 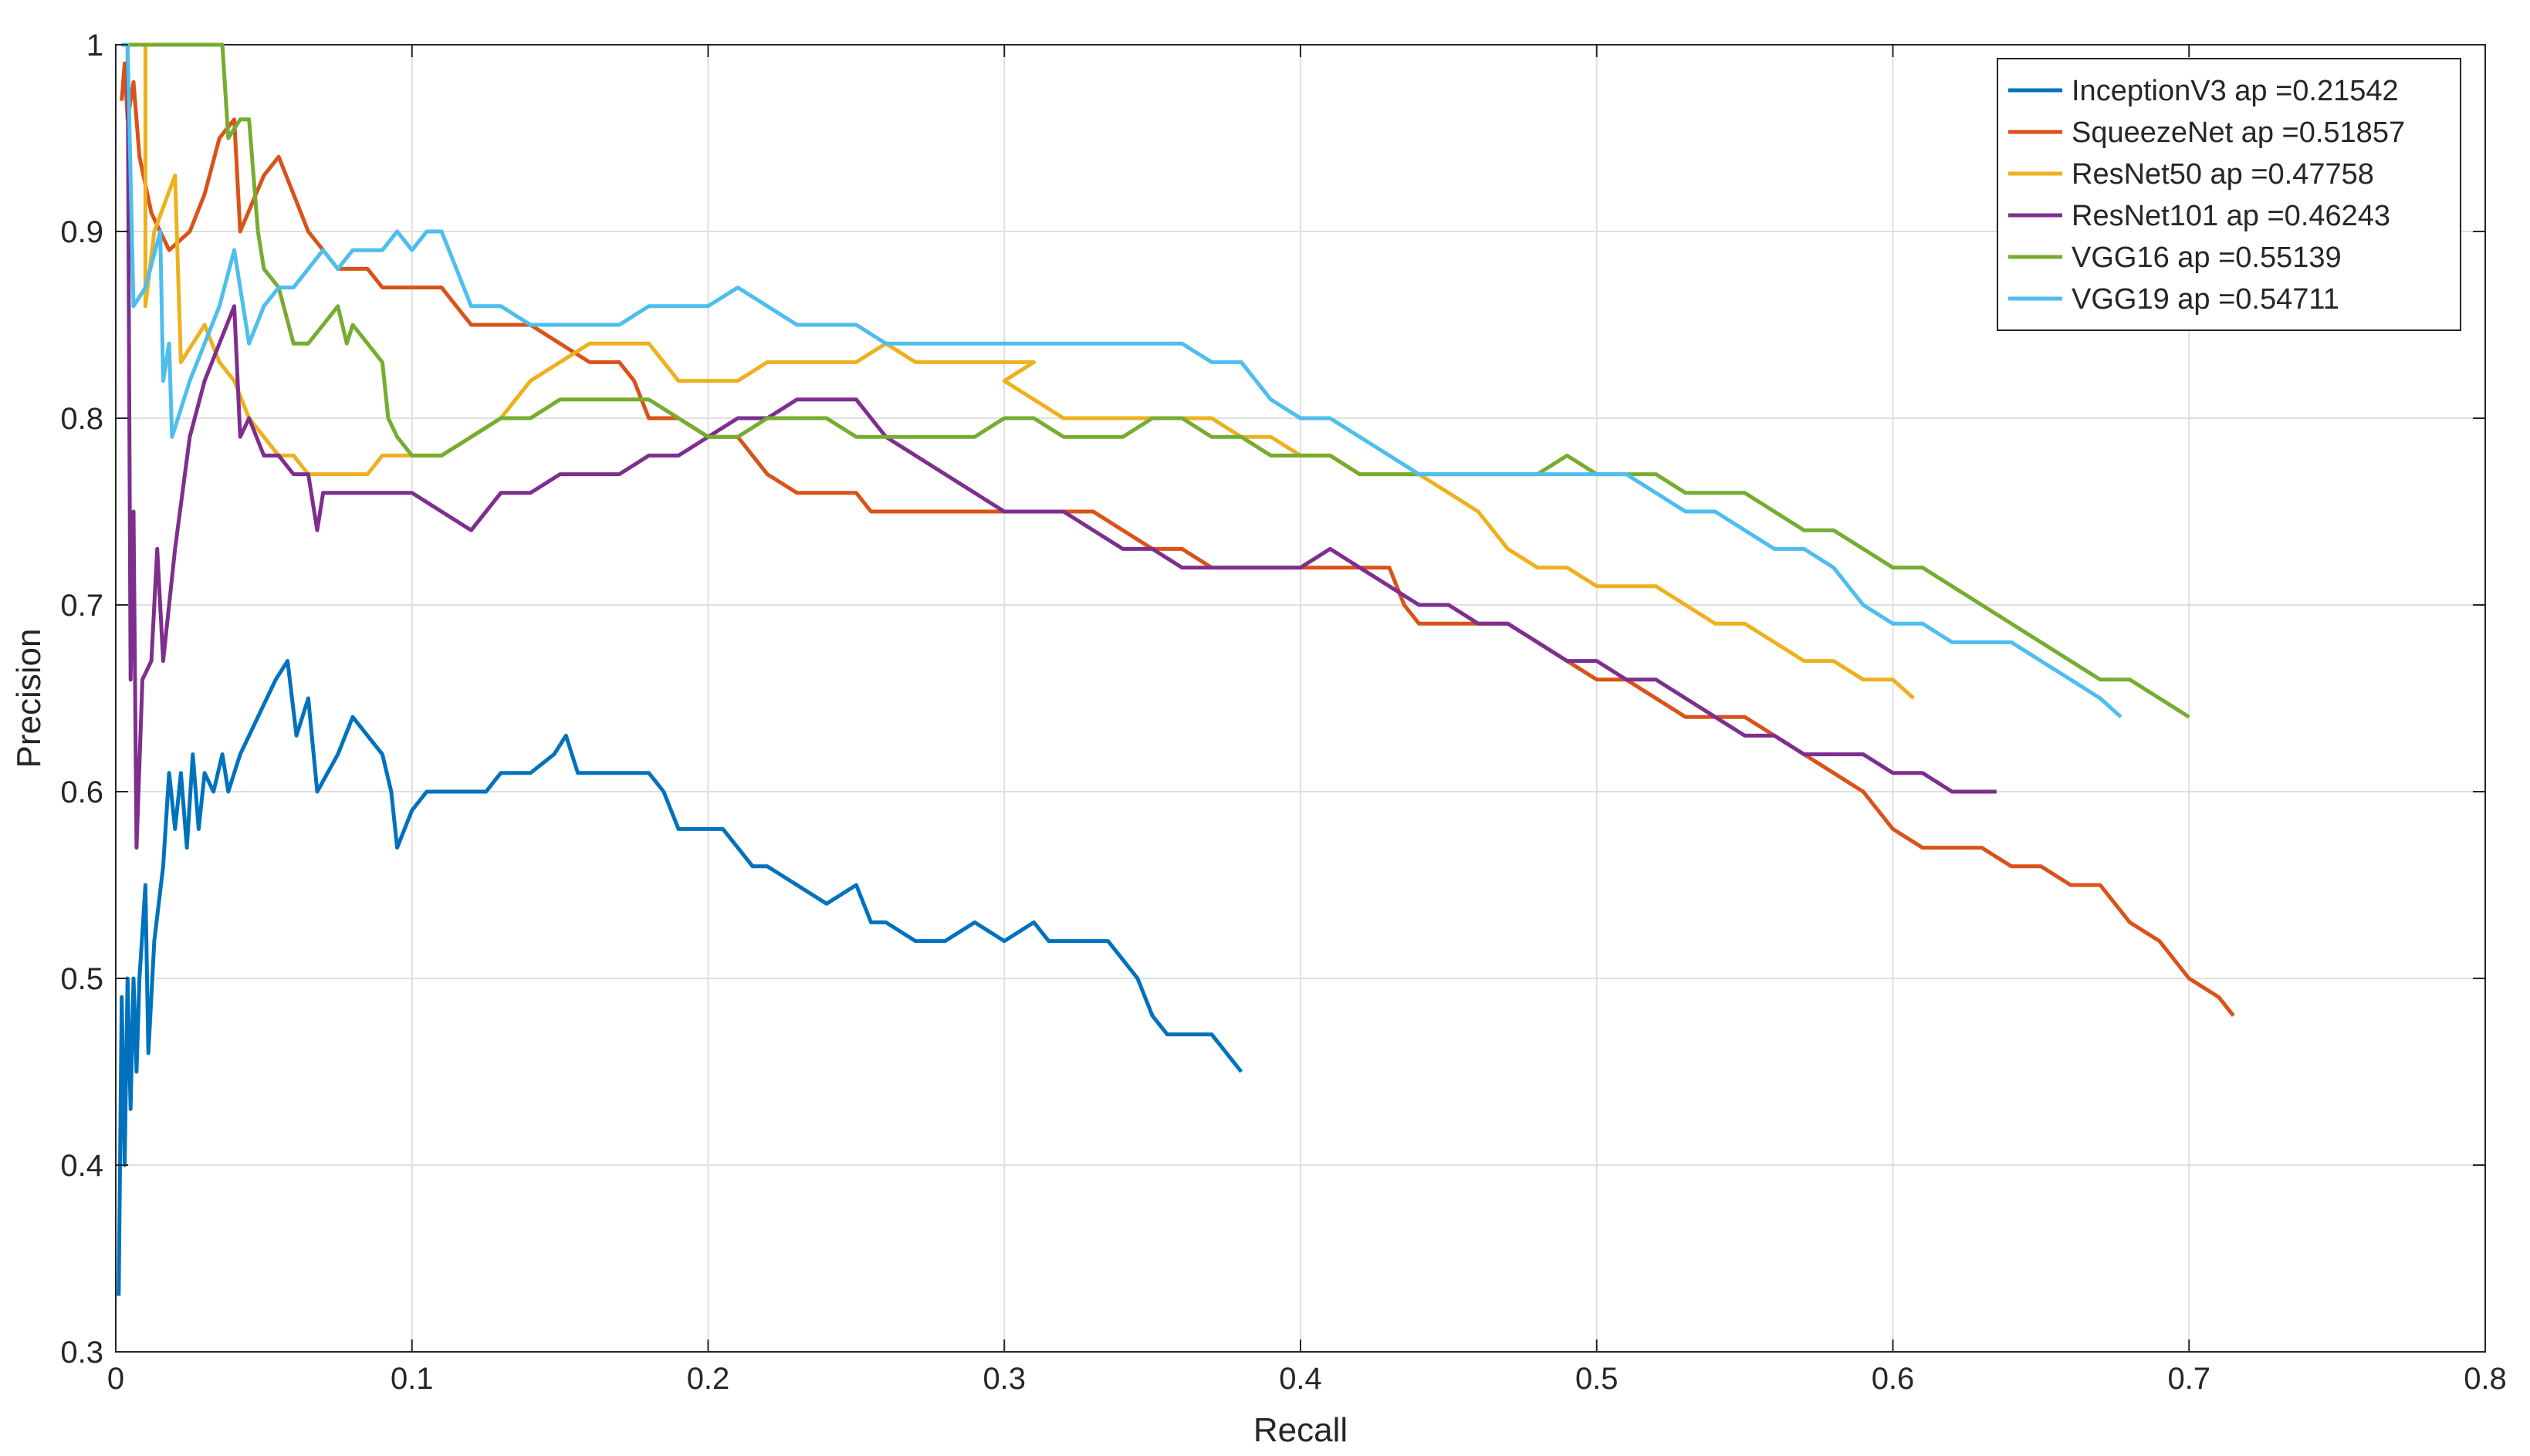 What do you see at coordinates (1893, 1379) in the screenshot?
I see `x-tick-label: 0.6` at bounding box center [1893, 1379].